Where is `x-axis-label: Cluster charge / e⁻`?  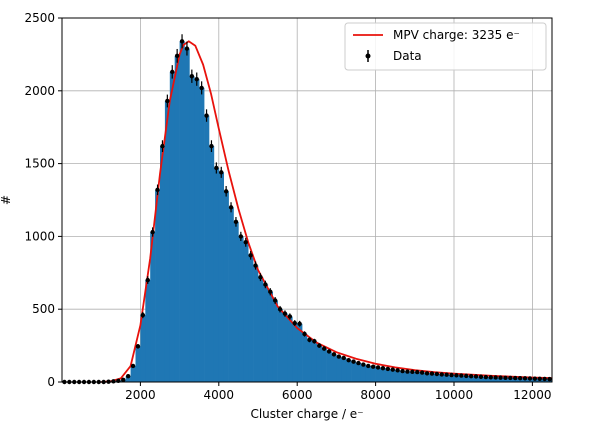
x-axis-label: Cluster charge / e⁻ is located at coordinates (306, 414).